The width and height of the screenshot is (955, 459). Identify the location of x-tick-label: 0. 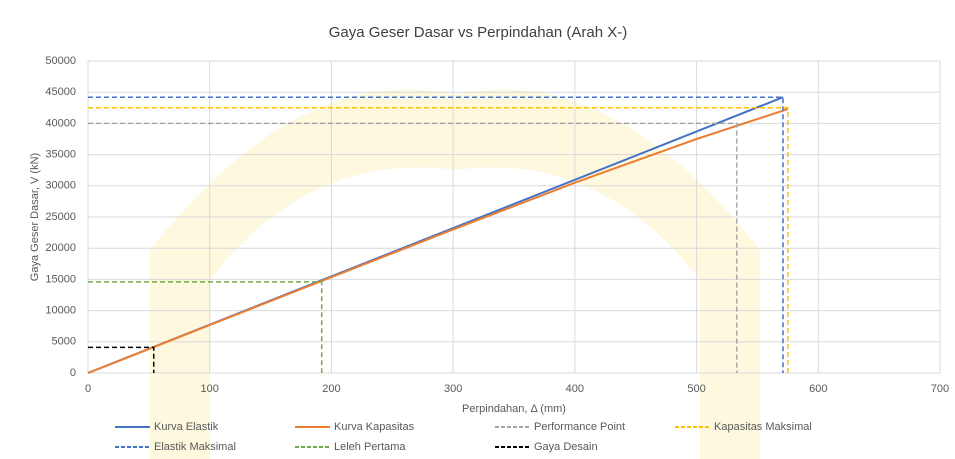
(88, 389).